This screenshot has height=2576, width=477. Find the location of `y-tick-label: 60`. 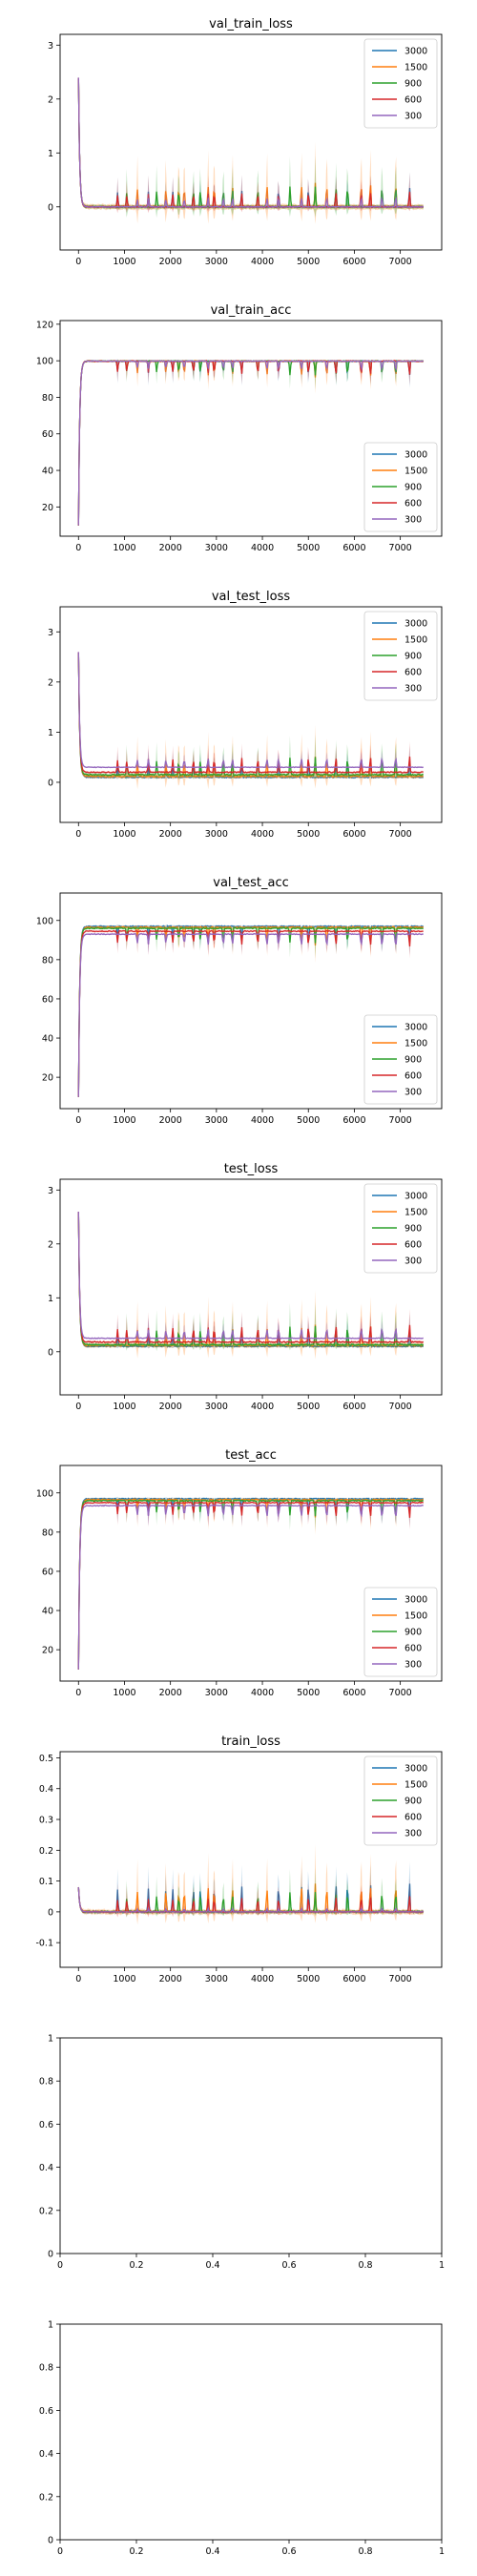

y-tick-label: 60 is located at coordinates (47, 999).